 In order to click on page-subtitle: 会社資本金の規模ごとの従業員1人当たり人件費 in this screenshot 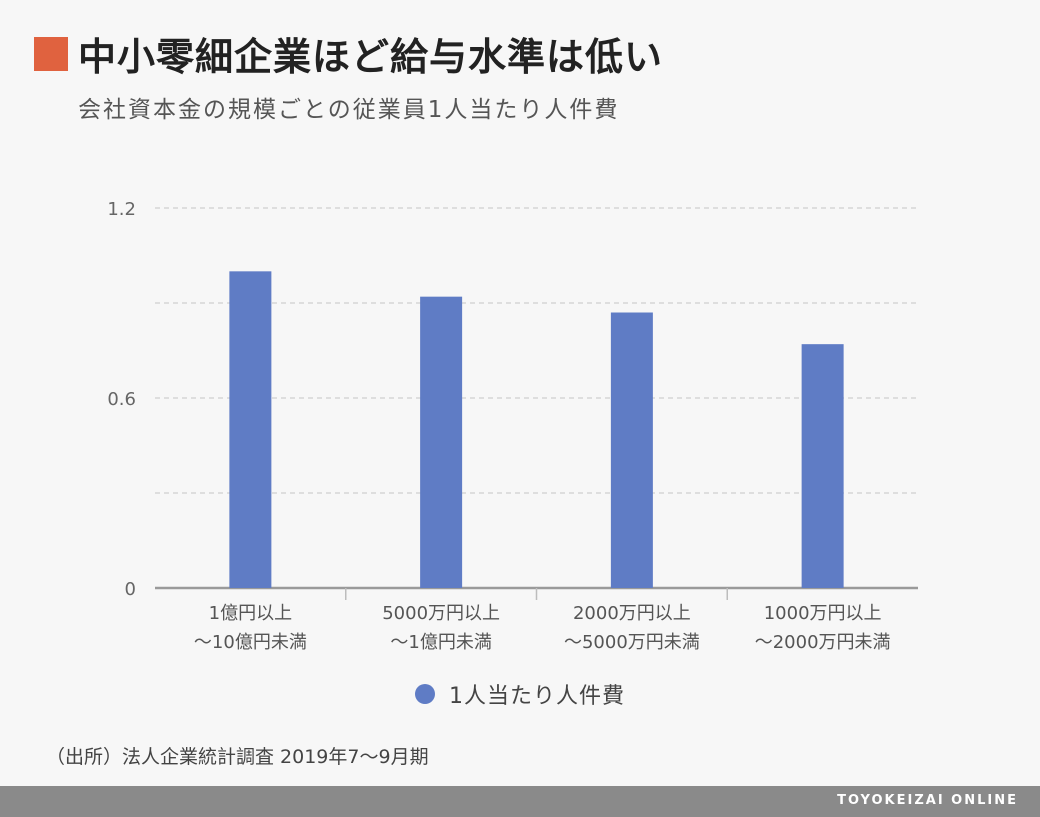, I will do `click(349, 110)`.